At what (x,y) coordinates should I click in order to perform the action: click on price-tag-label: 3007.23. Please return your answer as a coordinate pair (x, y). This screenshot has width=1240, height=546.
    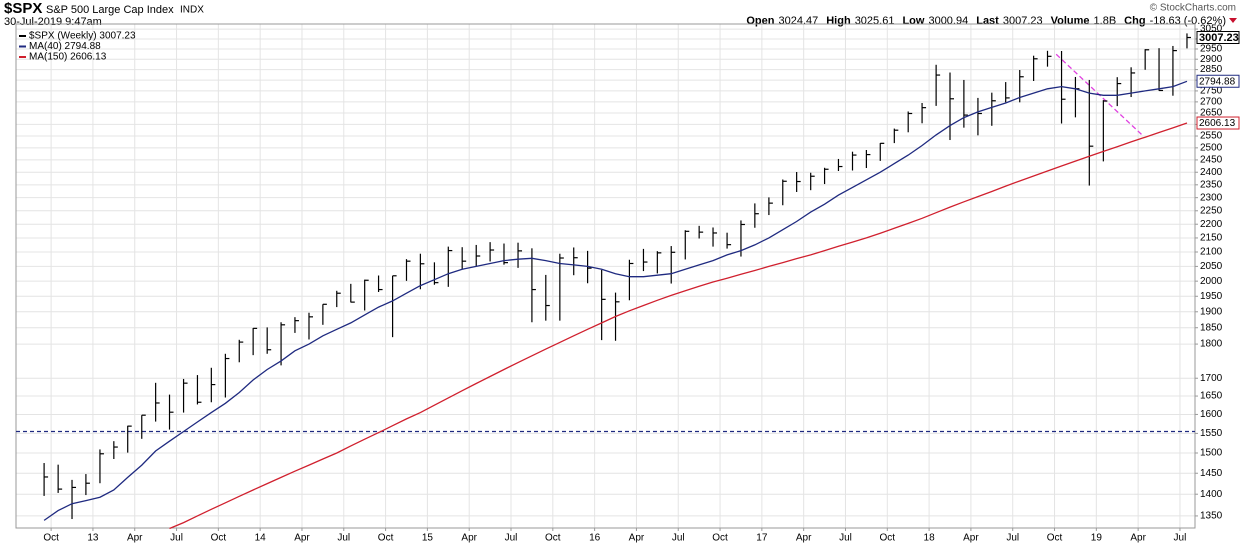
    Looking at the image, I should click on (1219, 38).